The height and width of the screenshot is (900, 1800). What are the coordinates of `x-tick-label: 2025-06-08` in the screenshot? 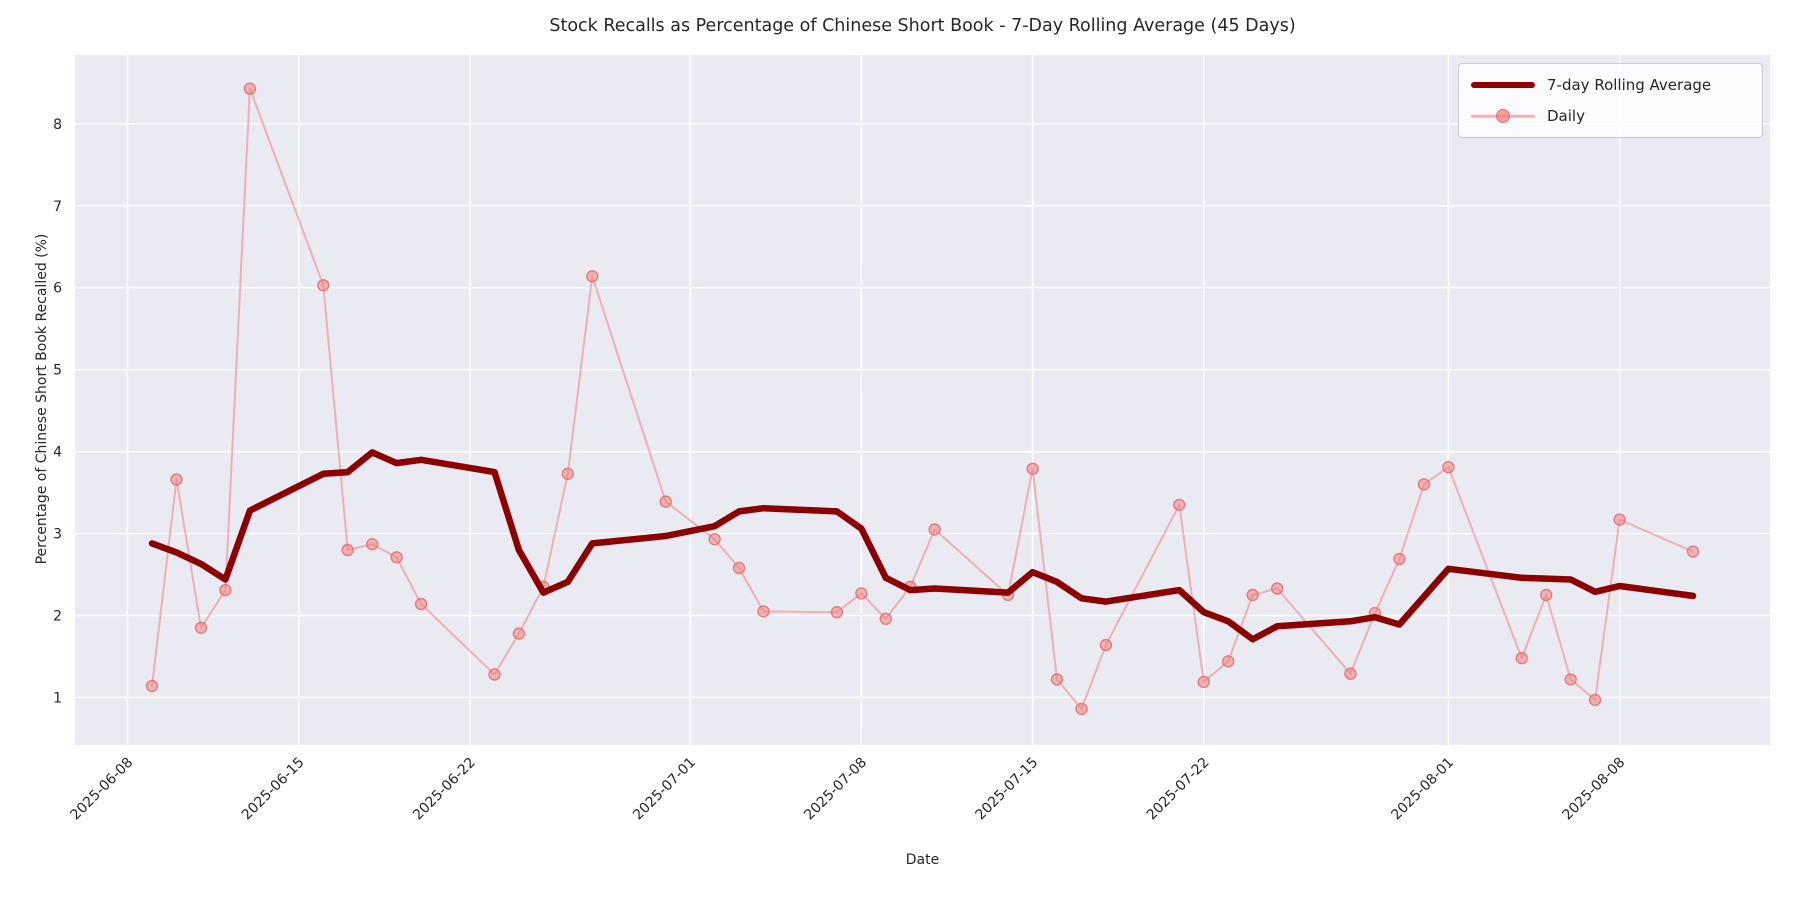 It's located at (102, 789).